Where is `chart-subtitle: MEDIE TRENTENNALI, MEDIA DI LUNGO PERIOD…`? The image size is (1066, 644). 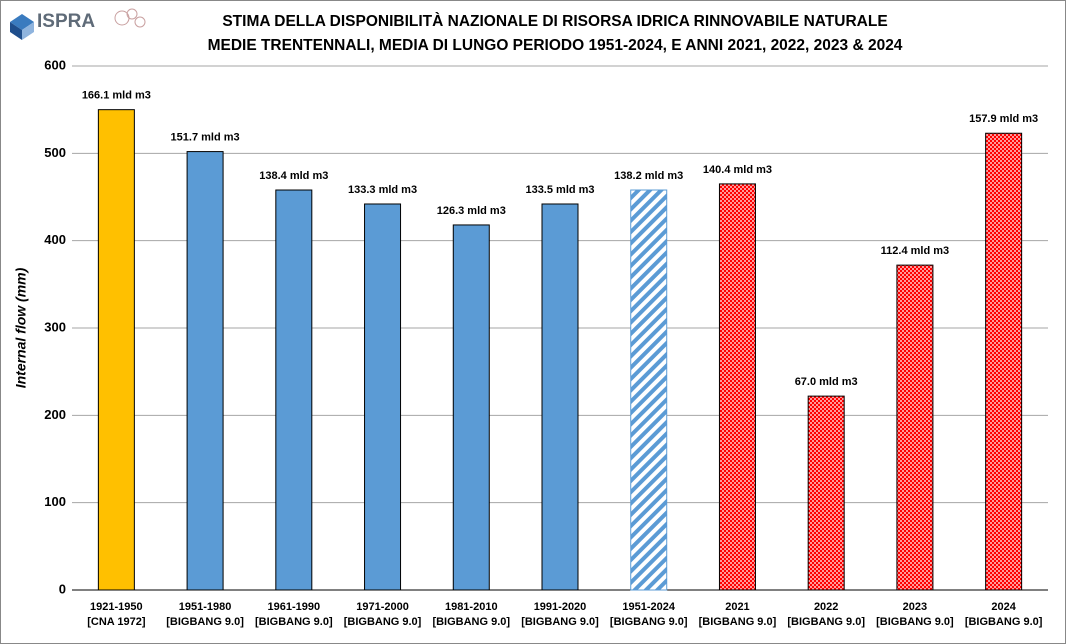
chart-subtitle: MEDIE TRENTENNALI, MEDIA DI LUNGO PERIOD… is located at coordinates (555, 45).